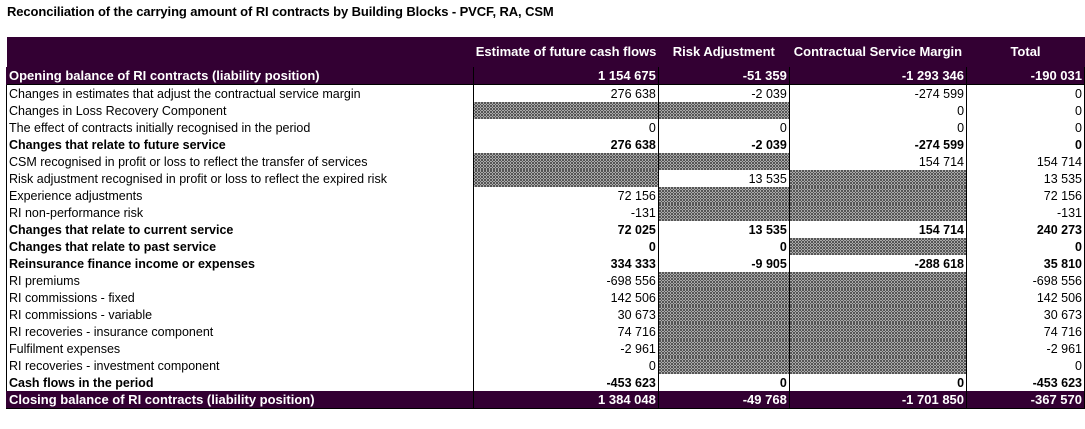  I want to click on cell-csm: -1 293 346, so click(878, 76).